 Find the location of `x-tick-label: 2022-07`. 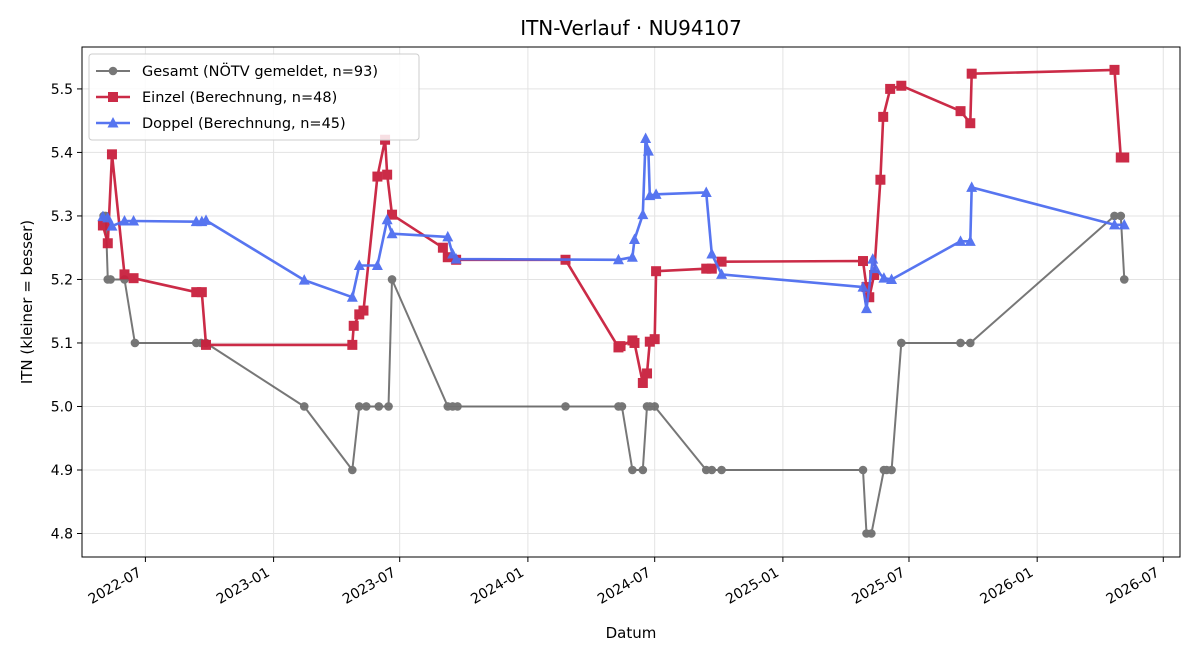

x-tick-label: 2022-07 is located at coordinates (115, 586).